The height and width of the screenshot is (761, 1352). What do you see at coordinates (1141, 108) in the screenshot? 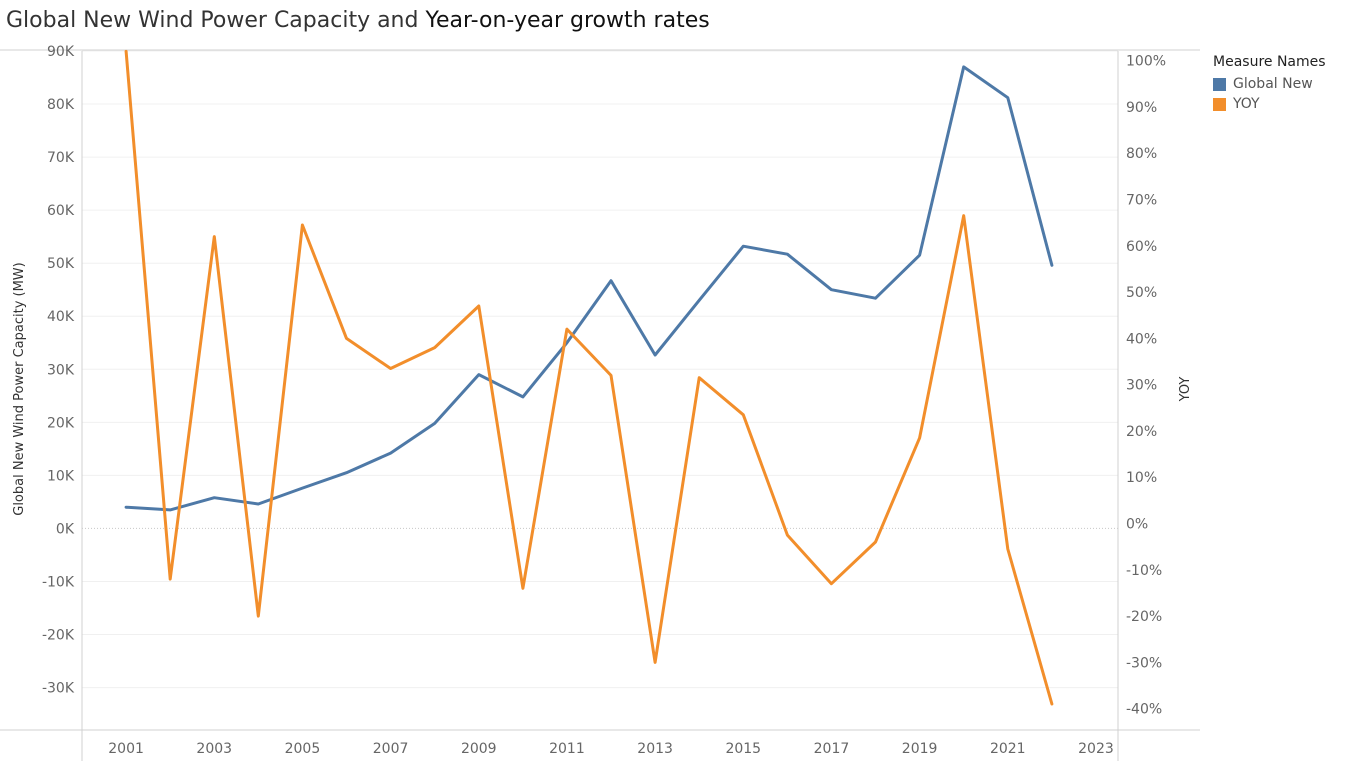
I see `right-tick-label: 90%` at bounding box center [1141, 108].